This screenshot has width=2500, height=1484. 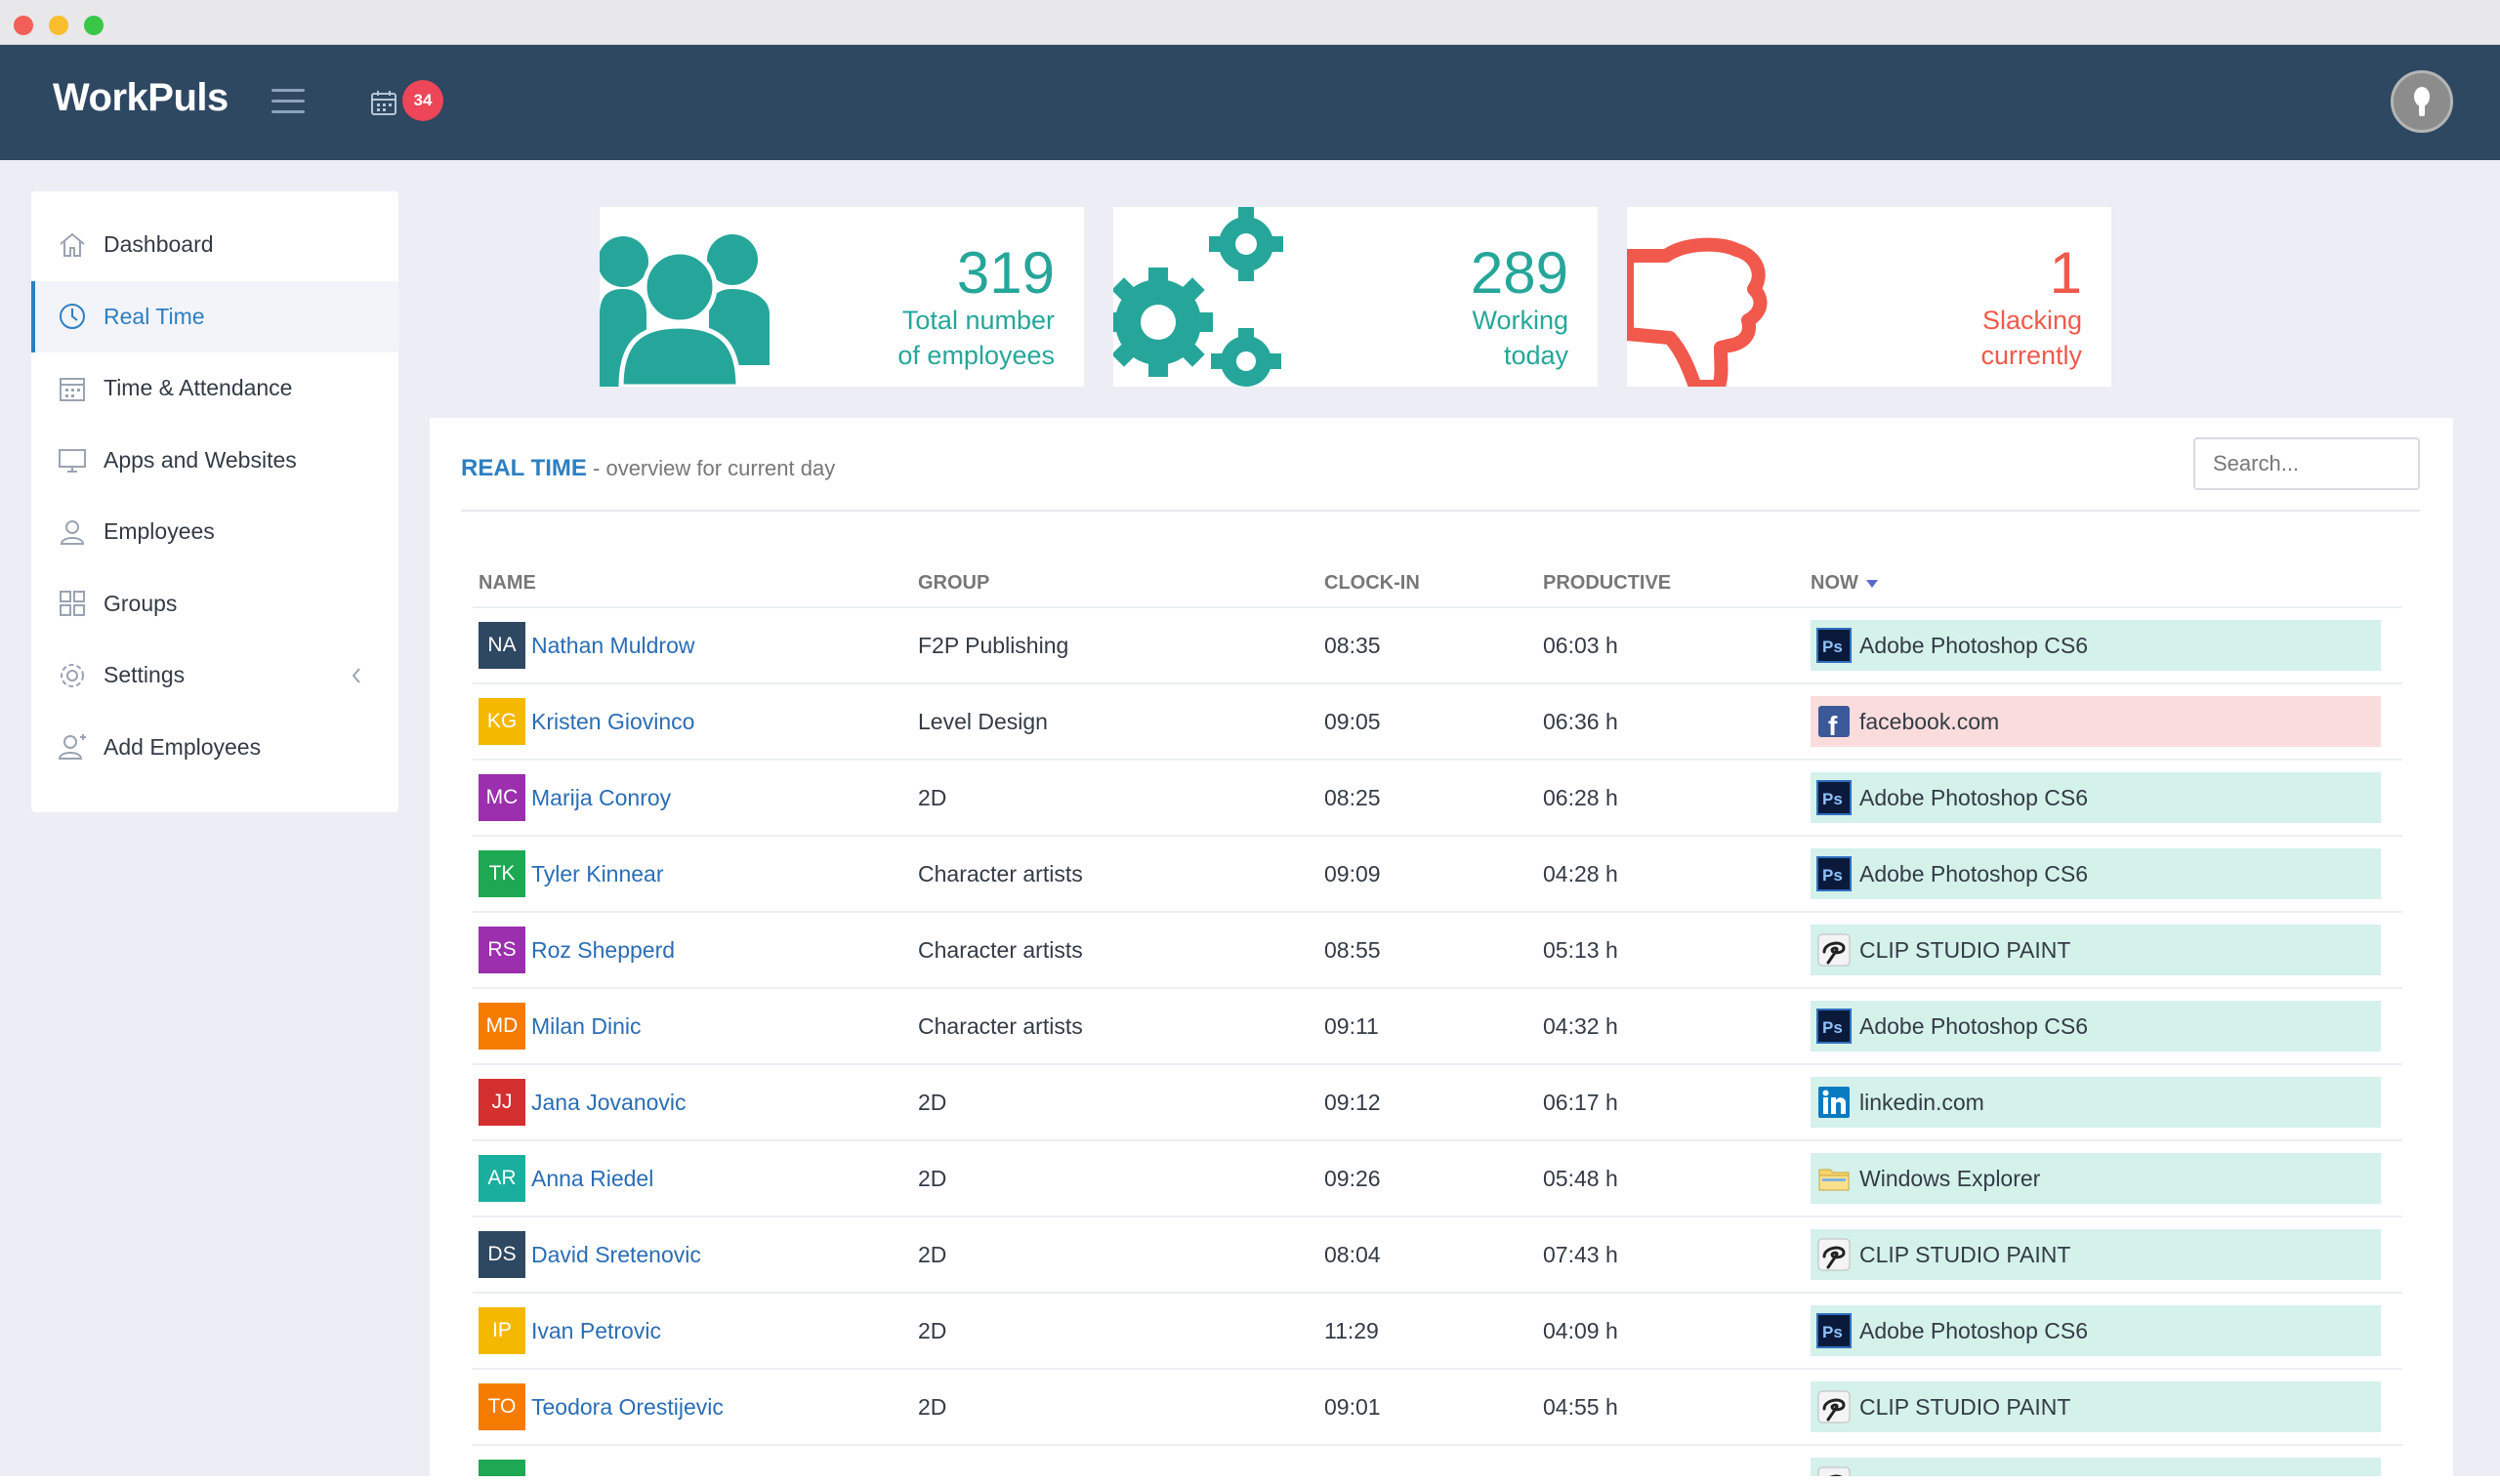 What do you see at coordinates (502, 1103) in the screenshot?
I see `avatar: JJ` at bounding box center [502, 1103].